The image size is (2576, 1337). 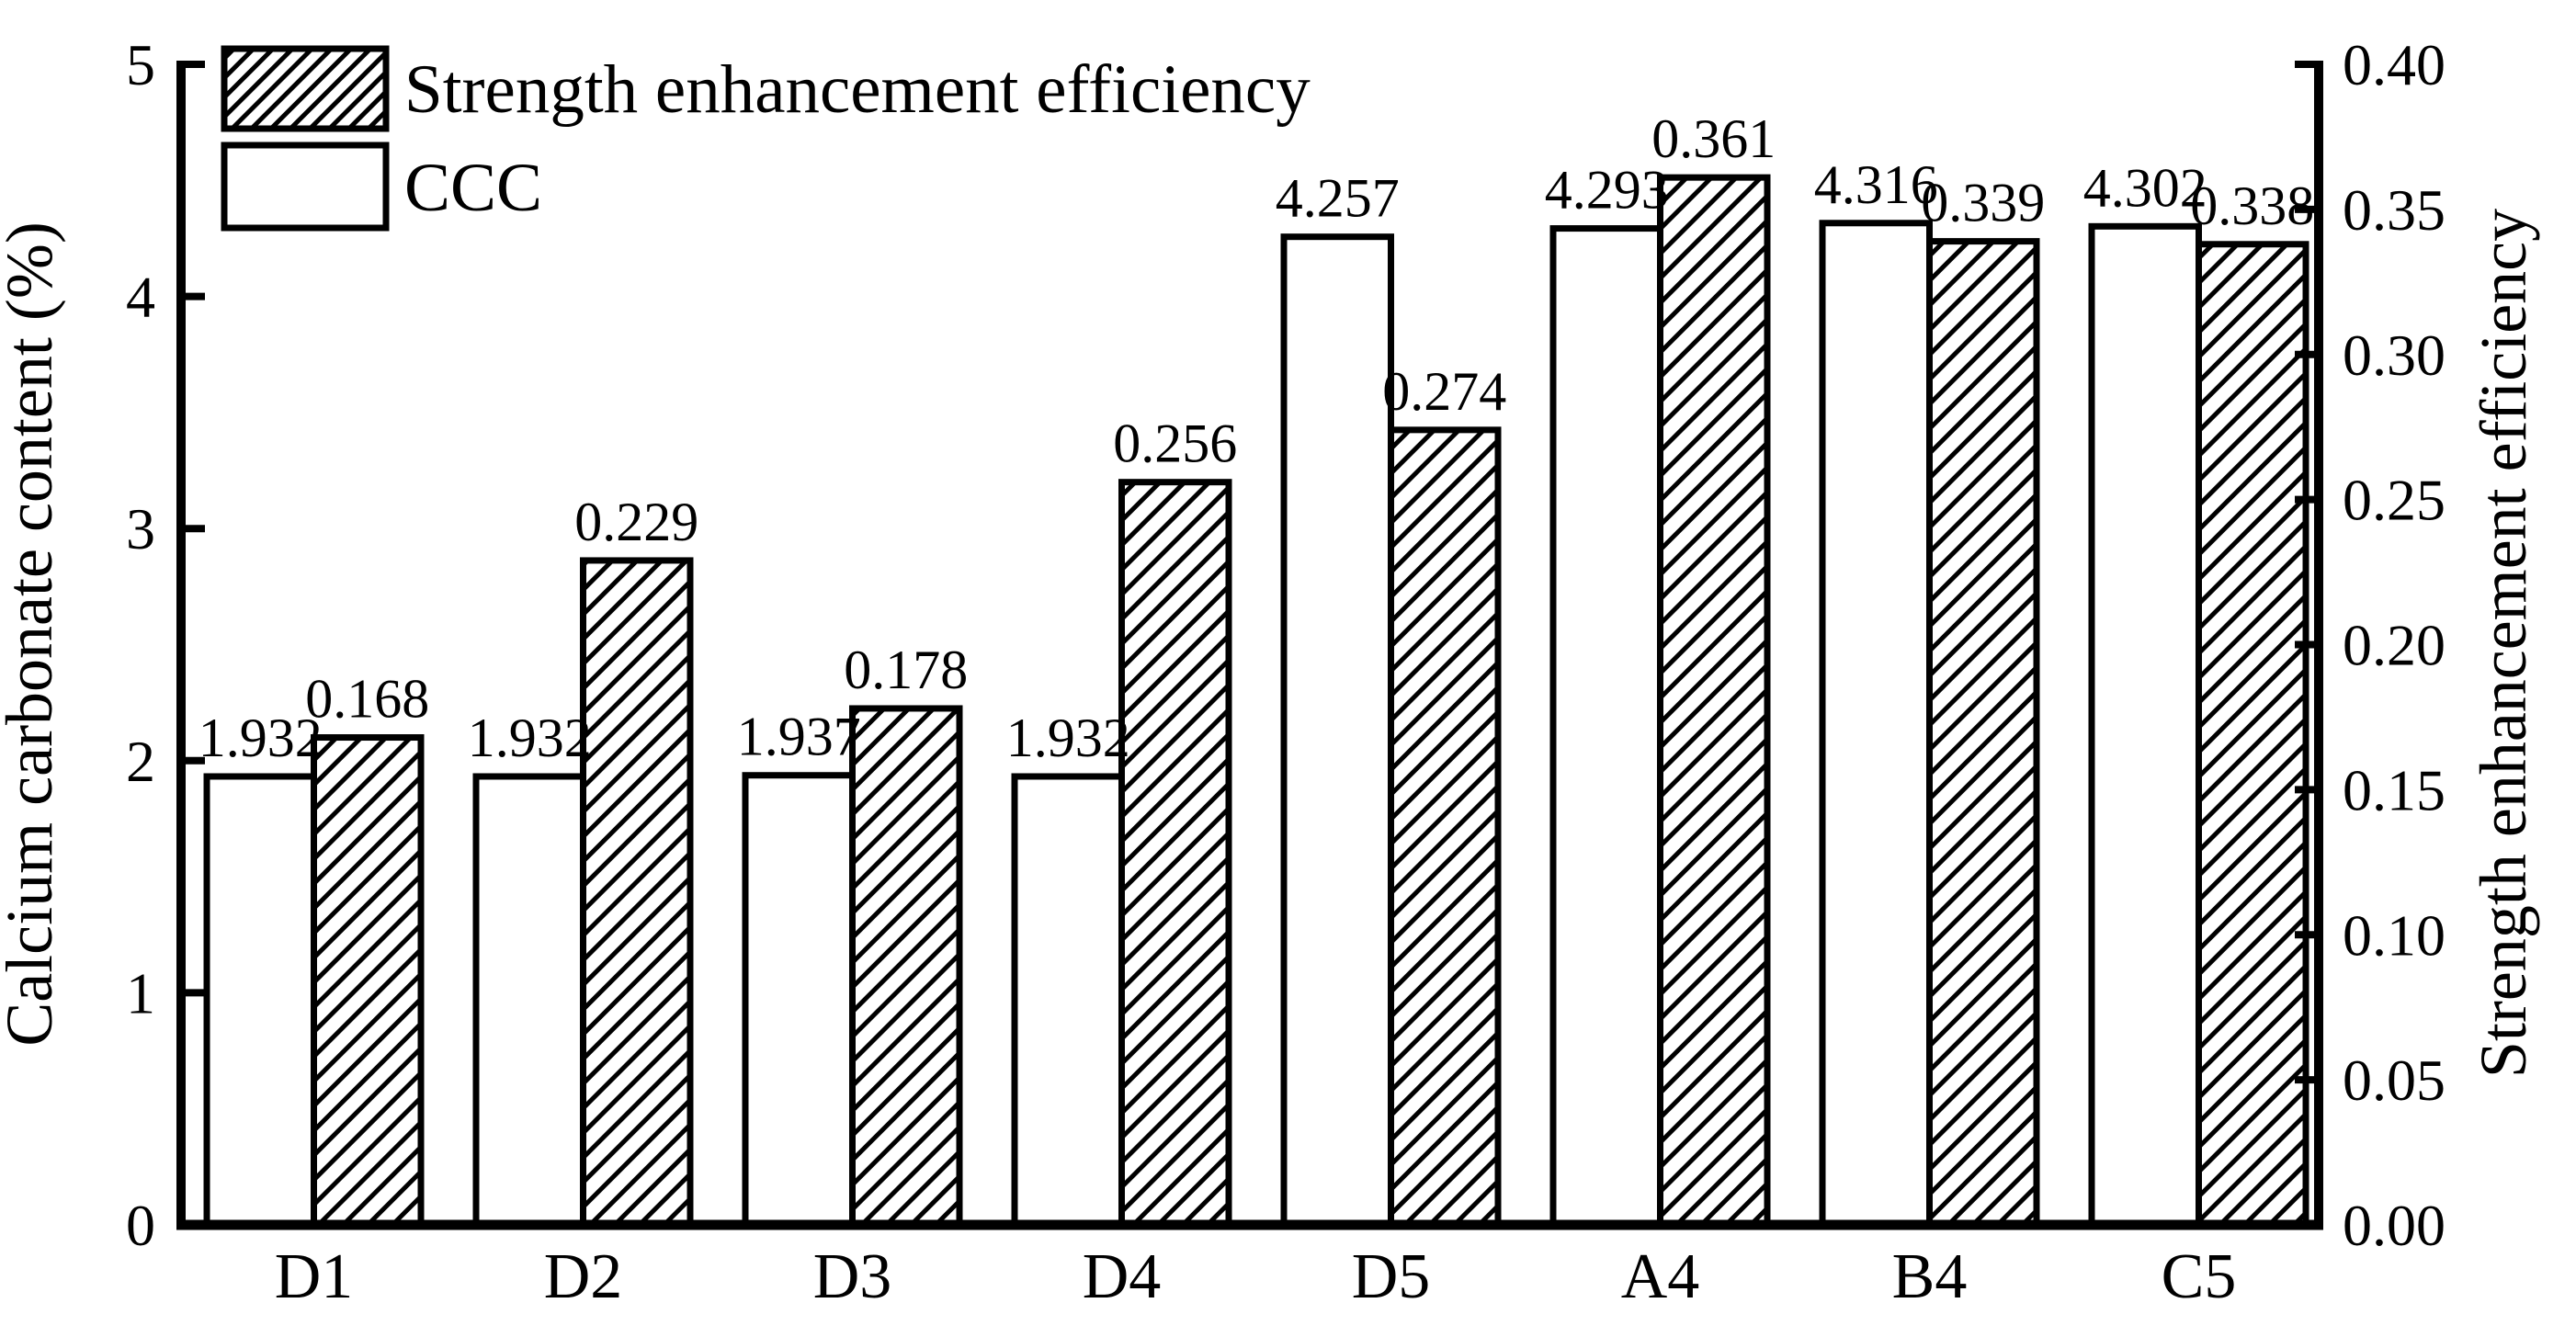 What do you see at coordinates (852, 1276) in the screenshot?
I see `category-label-D3: D3` at bounding box center [852, 1276].